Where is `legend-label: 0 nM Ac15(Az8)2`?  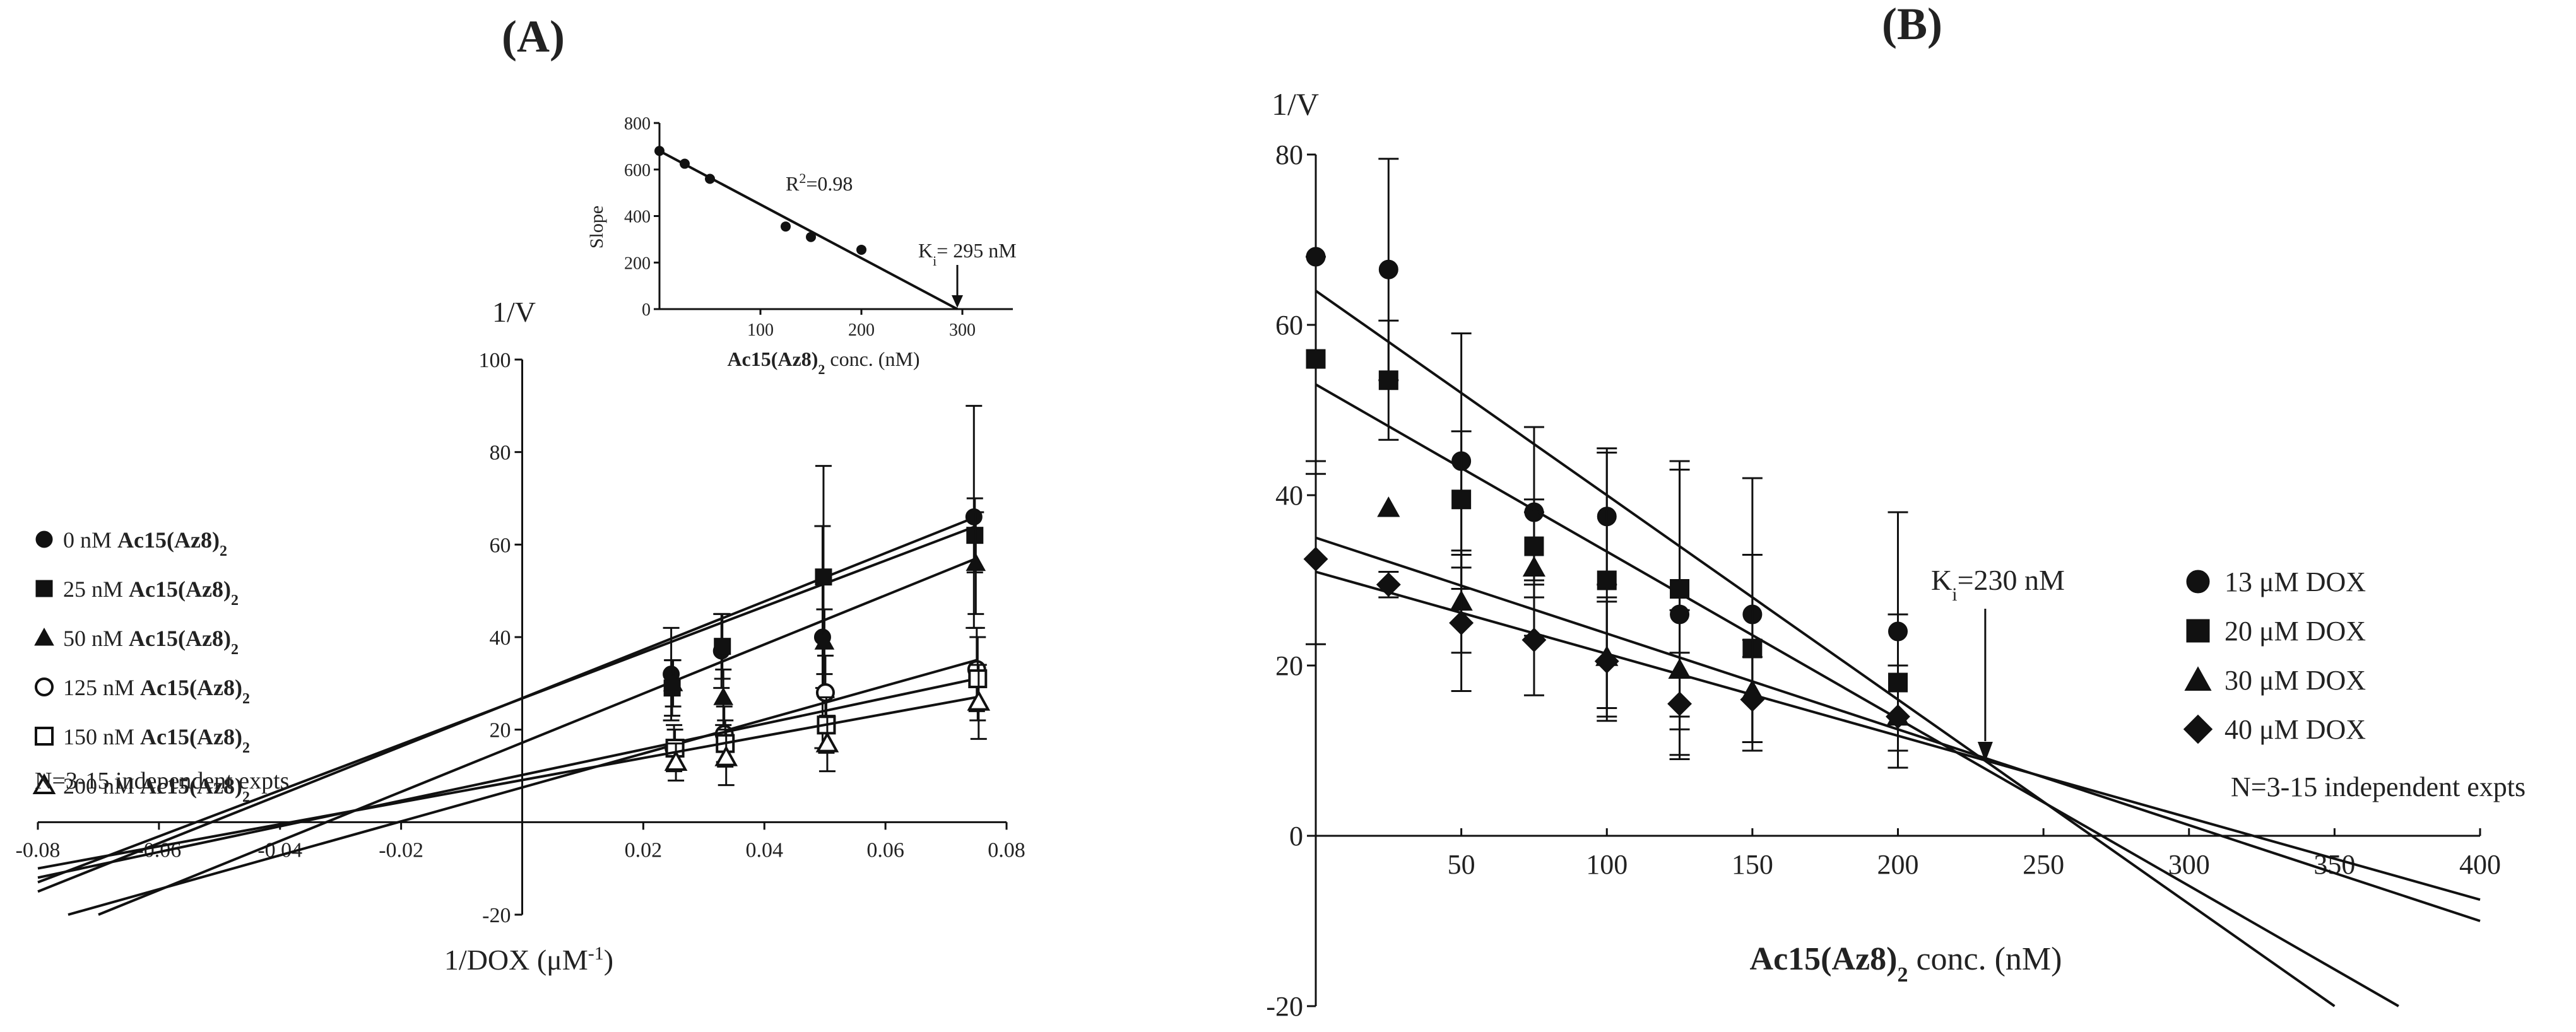
legend-label: 0 nM Ac15(Az8)2 is located at coordinates (145, 543).